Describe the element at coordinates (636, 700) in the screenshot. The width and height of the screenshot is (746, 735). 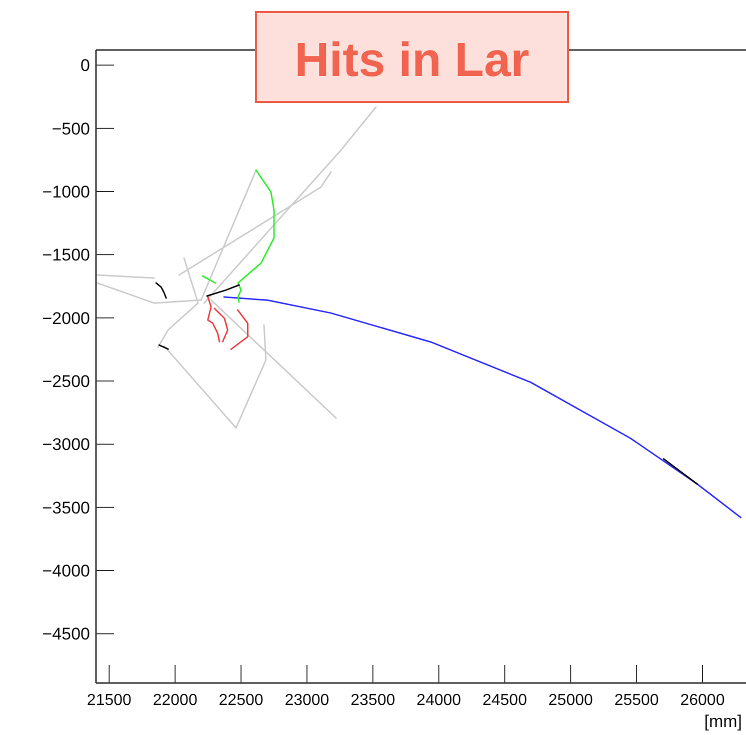
I see `x-tick-label: 25500` at that location.